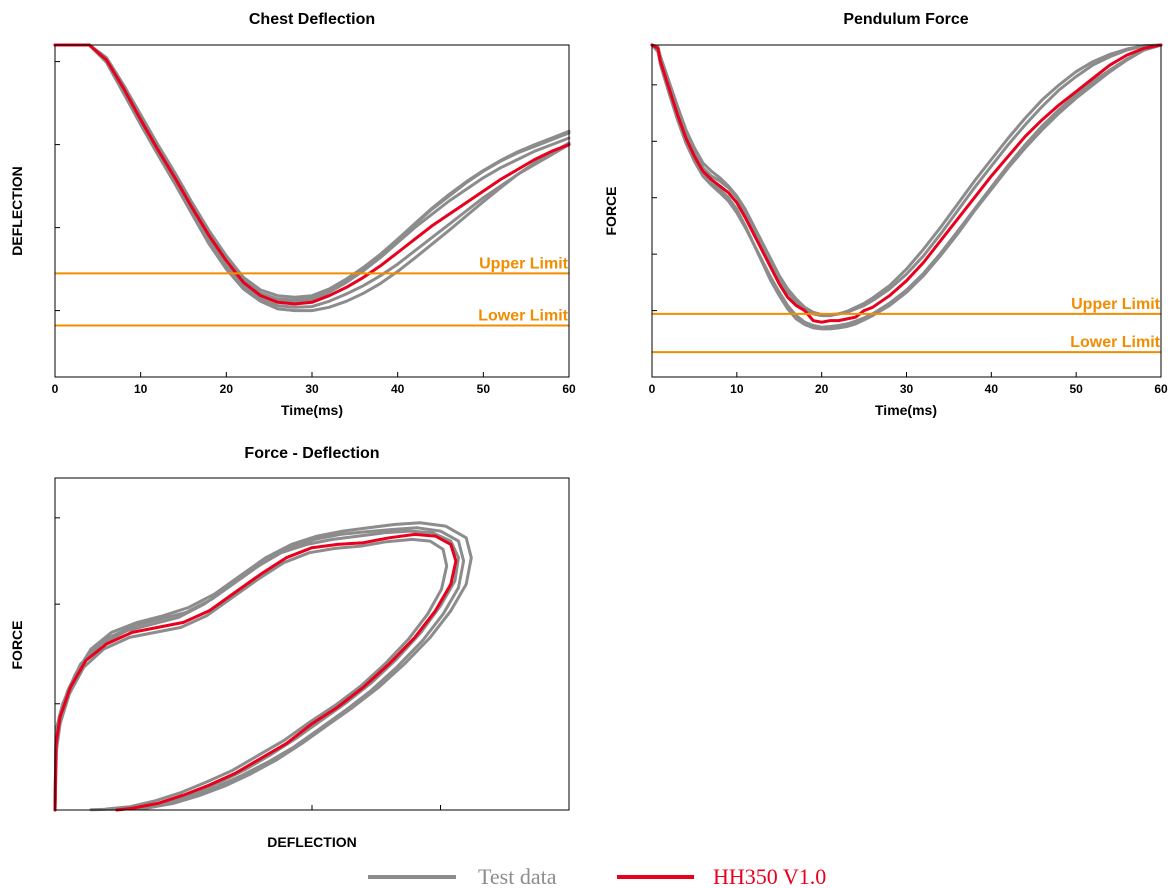 This screenshot has width=1168, height=888. What do you see at coordinates (312, 19) in the screenshot?
I see `chest-deflection-title: Chest Deflection` at bounding box center [312, 19].